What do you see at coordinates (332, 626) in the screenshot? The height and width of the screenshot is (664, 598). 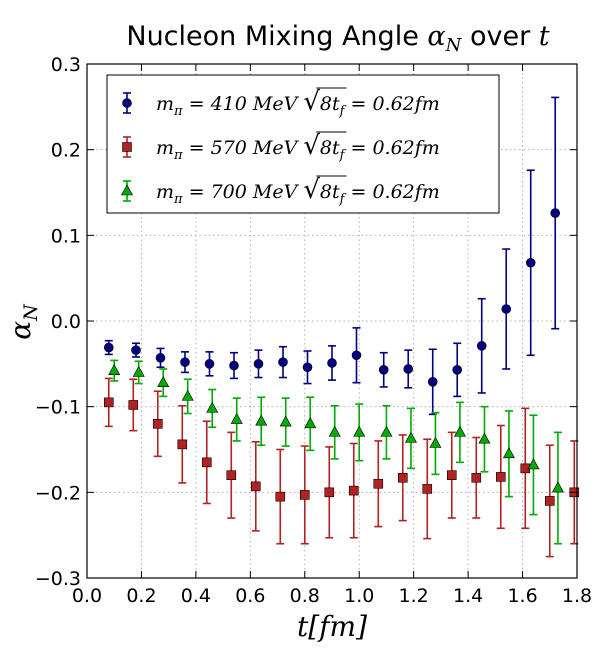 I see `x-axis-label: t[fm]` at bounding box center [332, 626].